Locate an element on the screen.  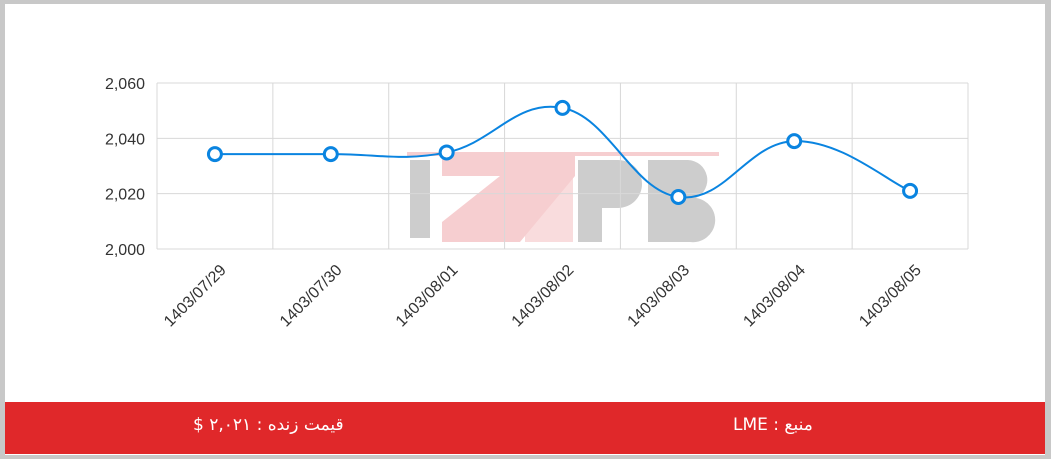
x-tick-label: 1403/08/03 is located at coordinates (659, 296).